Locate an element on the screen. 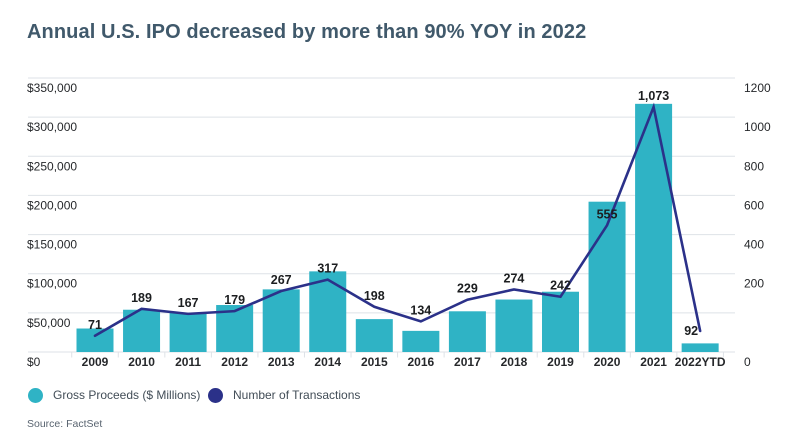 The height and width of the screenshot is (446, 792). x-axis-label-2012: 2012 is located at coordinates (234, 362).